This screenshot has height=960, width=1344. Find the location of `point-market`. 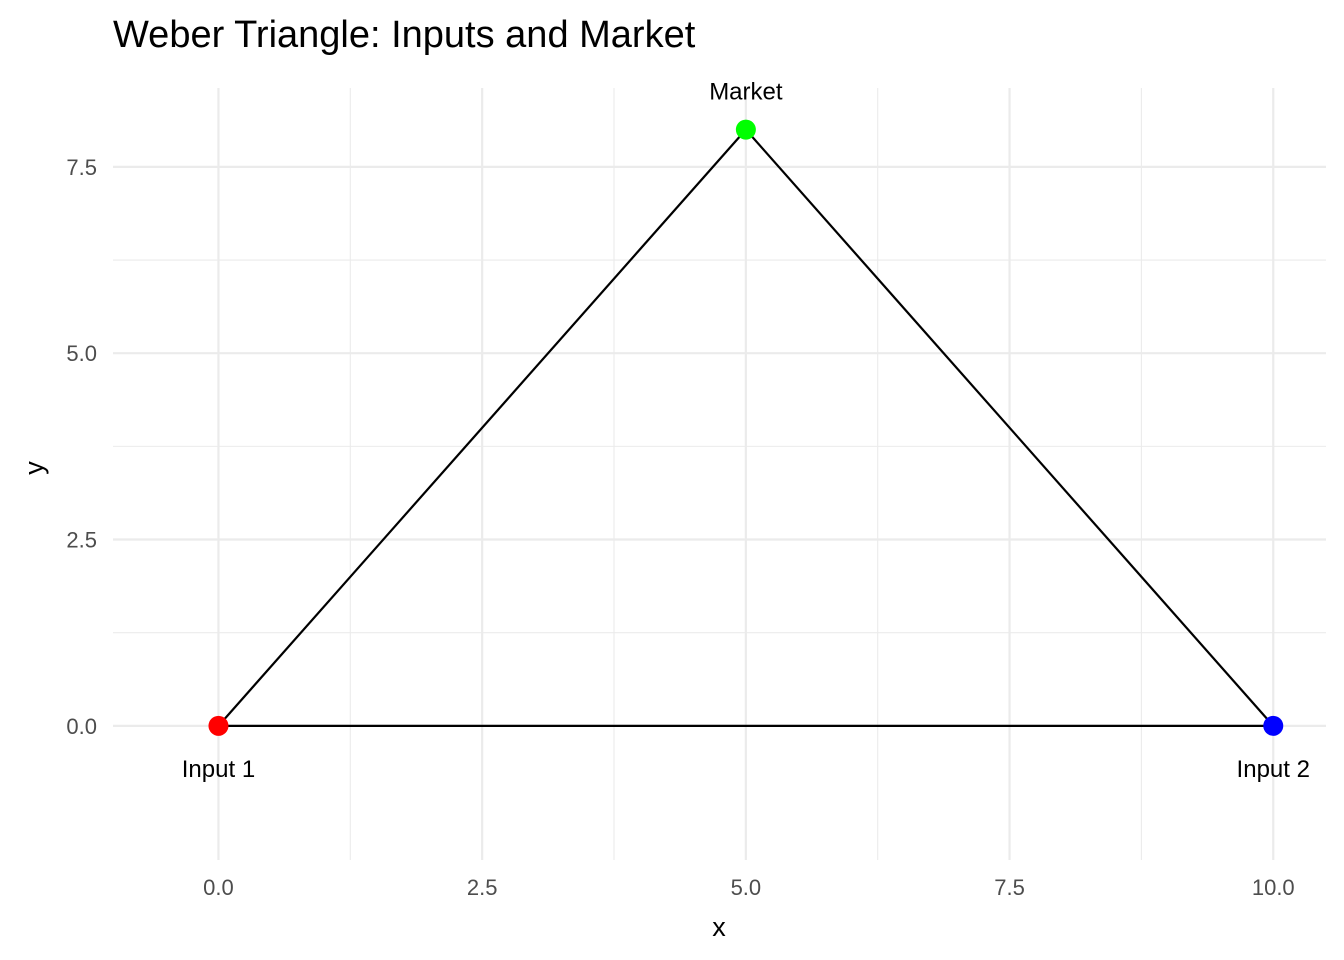

point-market is located at coordinates (745, 129).